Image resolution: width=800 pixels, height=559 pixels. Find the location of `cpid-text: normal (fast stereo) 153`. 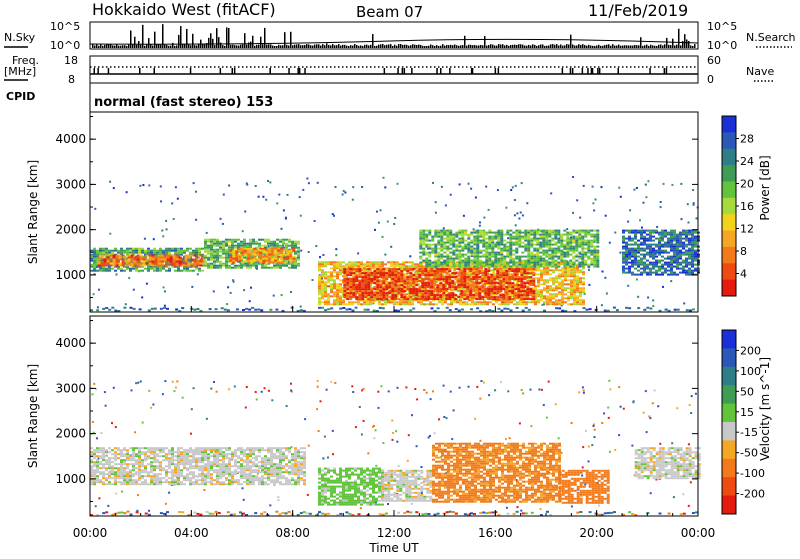

cpid-text: normal (fast stereo) 153 is located at coordinates (183, 102).